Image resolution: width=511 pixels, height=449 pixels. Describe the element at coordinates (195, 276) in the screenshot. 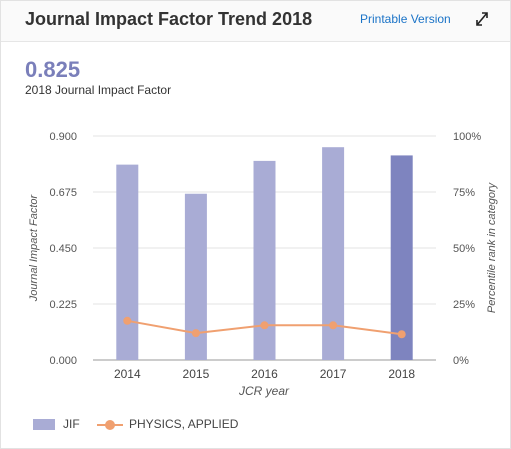

I see `bar-jif-2015` at that location.